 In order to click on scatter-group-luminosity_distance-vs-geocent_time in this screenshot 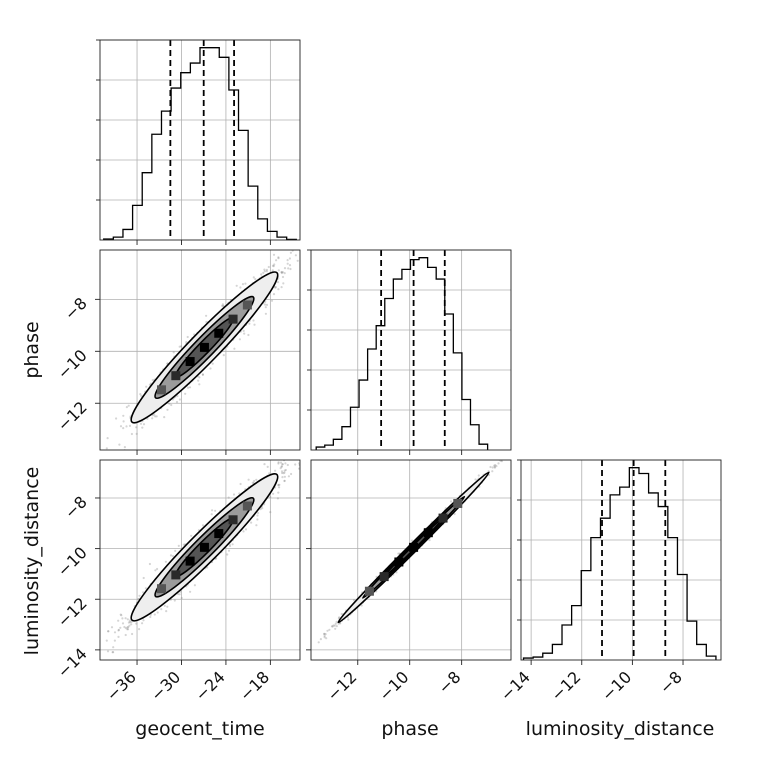, I will do `click(205, 549)`.